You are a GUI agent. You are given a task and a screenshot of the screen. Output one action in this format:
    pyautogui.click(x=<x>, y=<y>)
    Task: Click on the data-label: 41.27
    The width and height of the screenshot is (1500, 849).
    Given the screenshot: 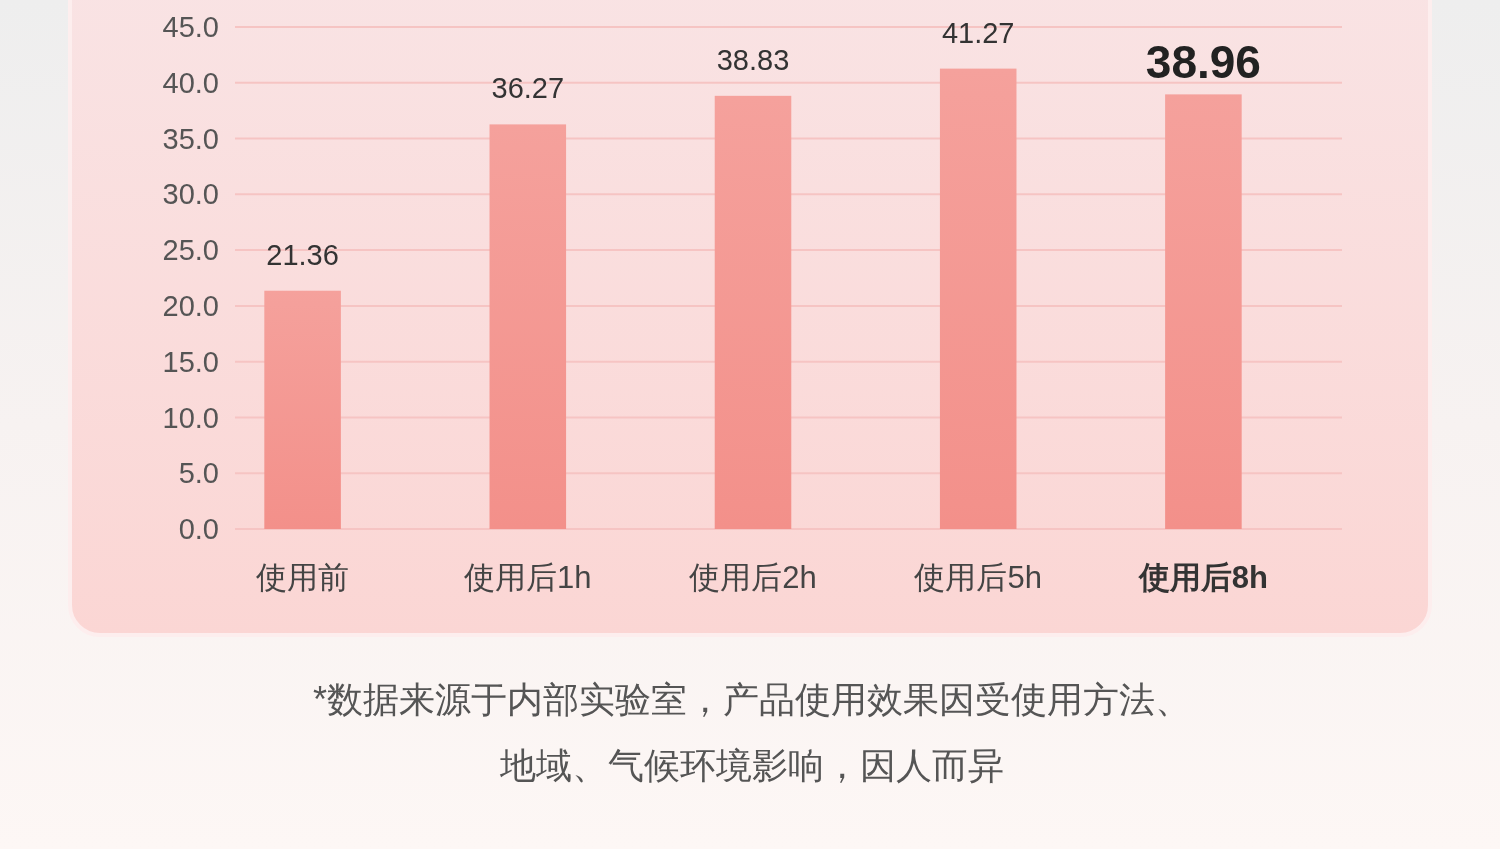 What is the action you would take?
    pyautogui.click(x=978, y=32)
    